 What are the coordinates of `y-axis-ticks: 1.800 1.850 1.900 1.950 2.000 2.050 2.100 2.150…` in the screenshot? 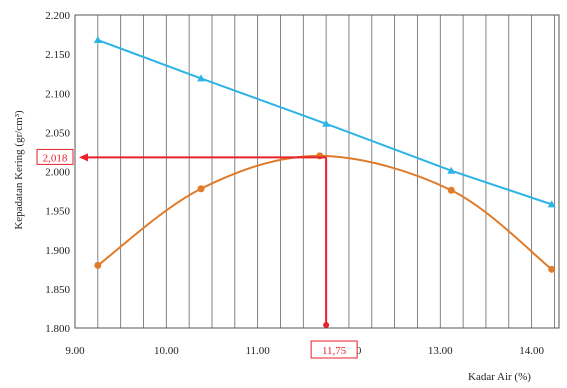 It's located at (57, 172).